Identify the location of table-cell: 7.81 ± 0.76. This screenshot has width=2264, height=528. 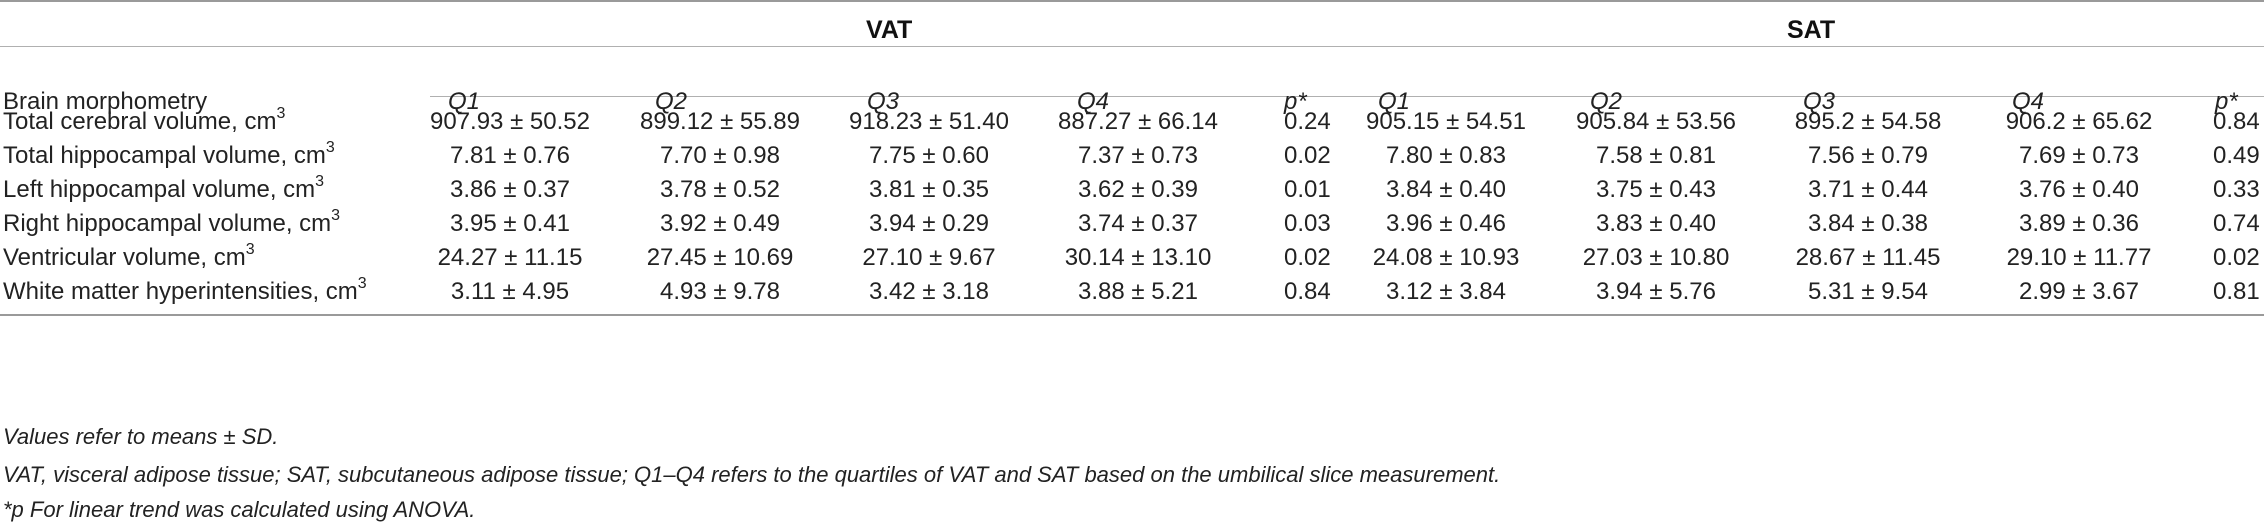
(510, 155).